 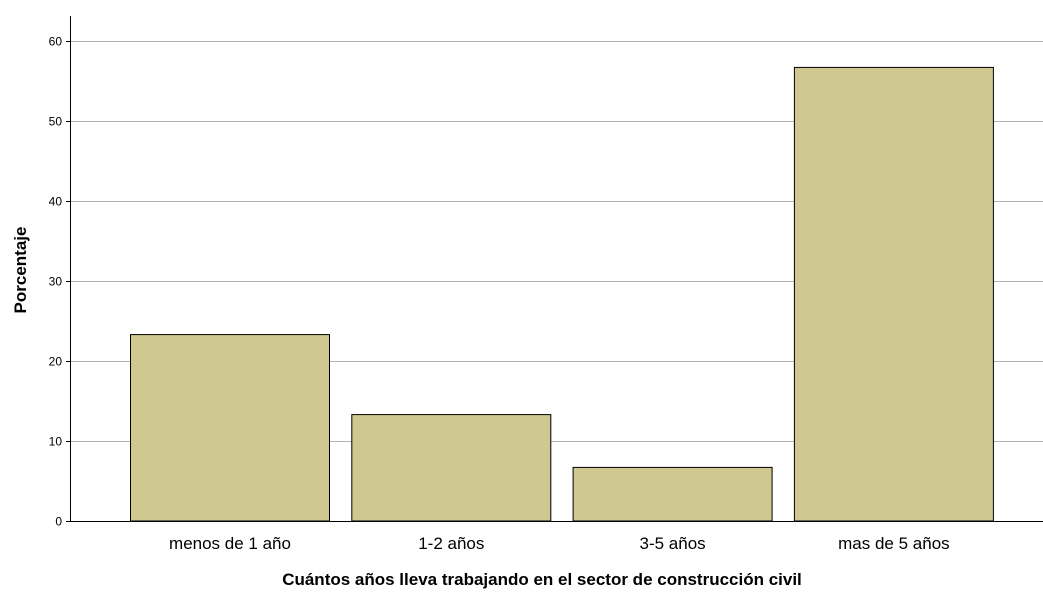 I want to click on y-tick-label-0: 0, so click(x=58, y=522).